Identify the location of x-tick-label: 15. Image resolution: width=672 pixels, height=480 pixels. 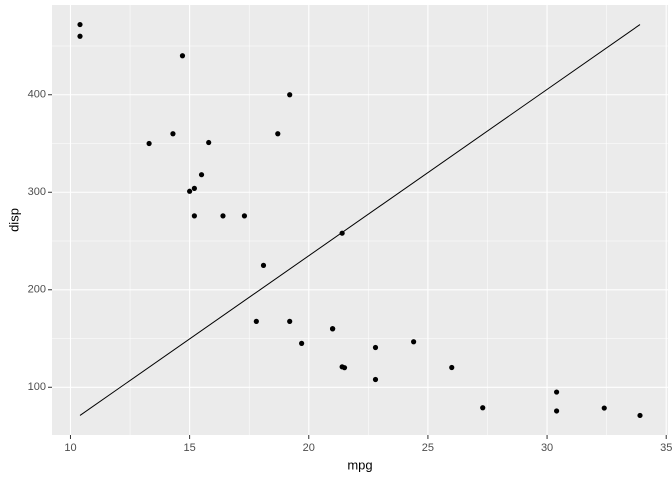
(189, 448).